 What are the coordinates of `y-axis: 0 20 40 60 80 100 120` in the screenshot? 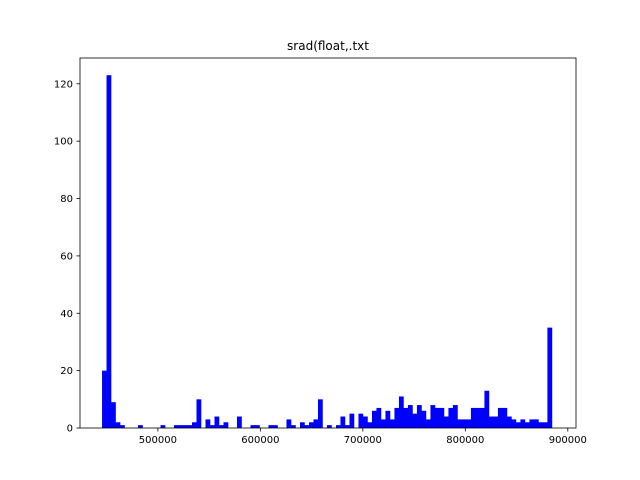 It's located at (67, 257).